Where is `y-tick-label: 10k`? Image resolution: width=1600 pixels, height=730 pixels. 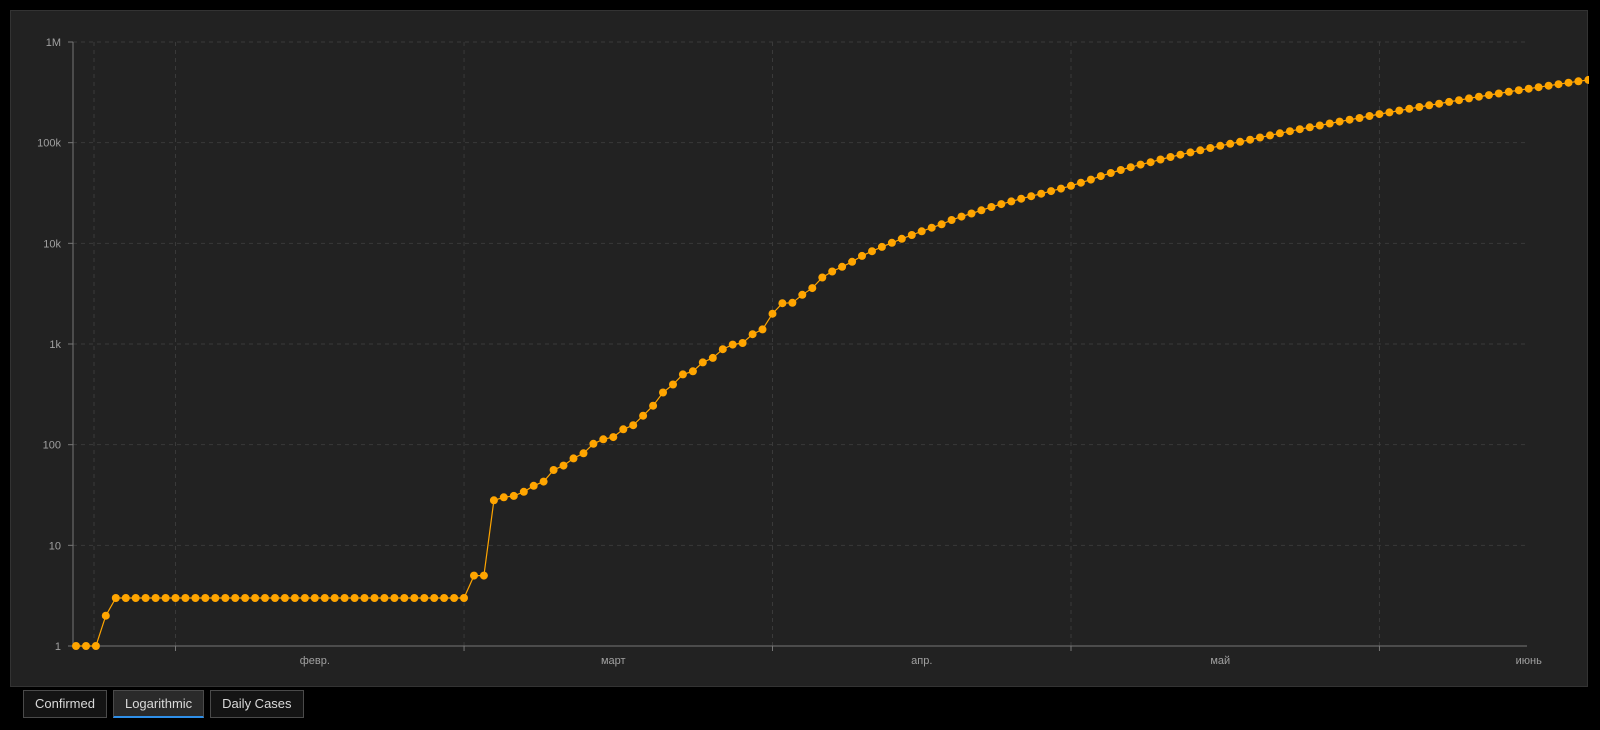 y-tick-label: 10k is located at coordinates (52, 244).